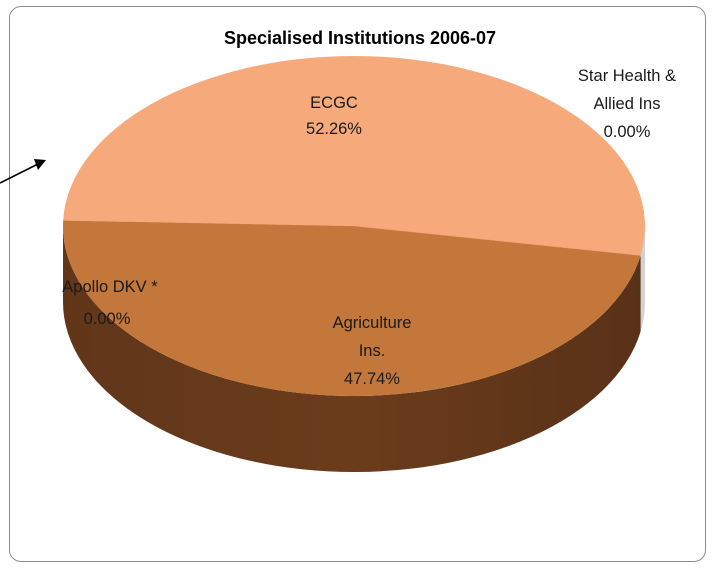 The image size is (713, 569). I want to click on data-label-apollo-value: 0.00%, so click(107, 319).